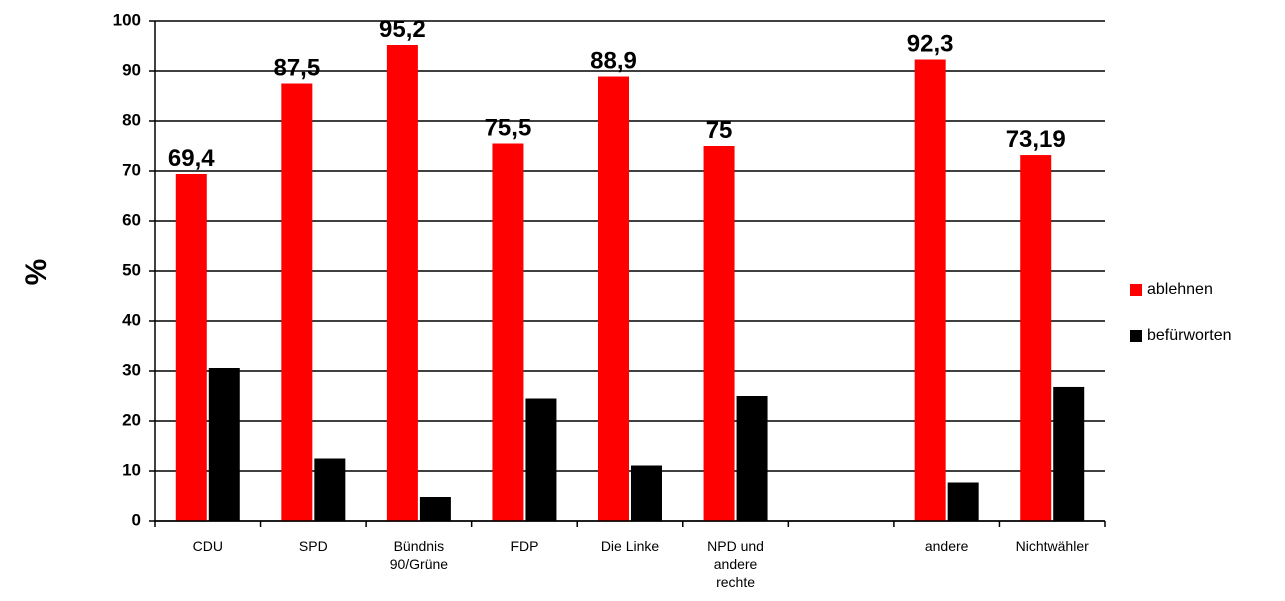  I want to click on x-category-label: CDU, so click(208, 546).